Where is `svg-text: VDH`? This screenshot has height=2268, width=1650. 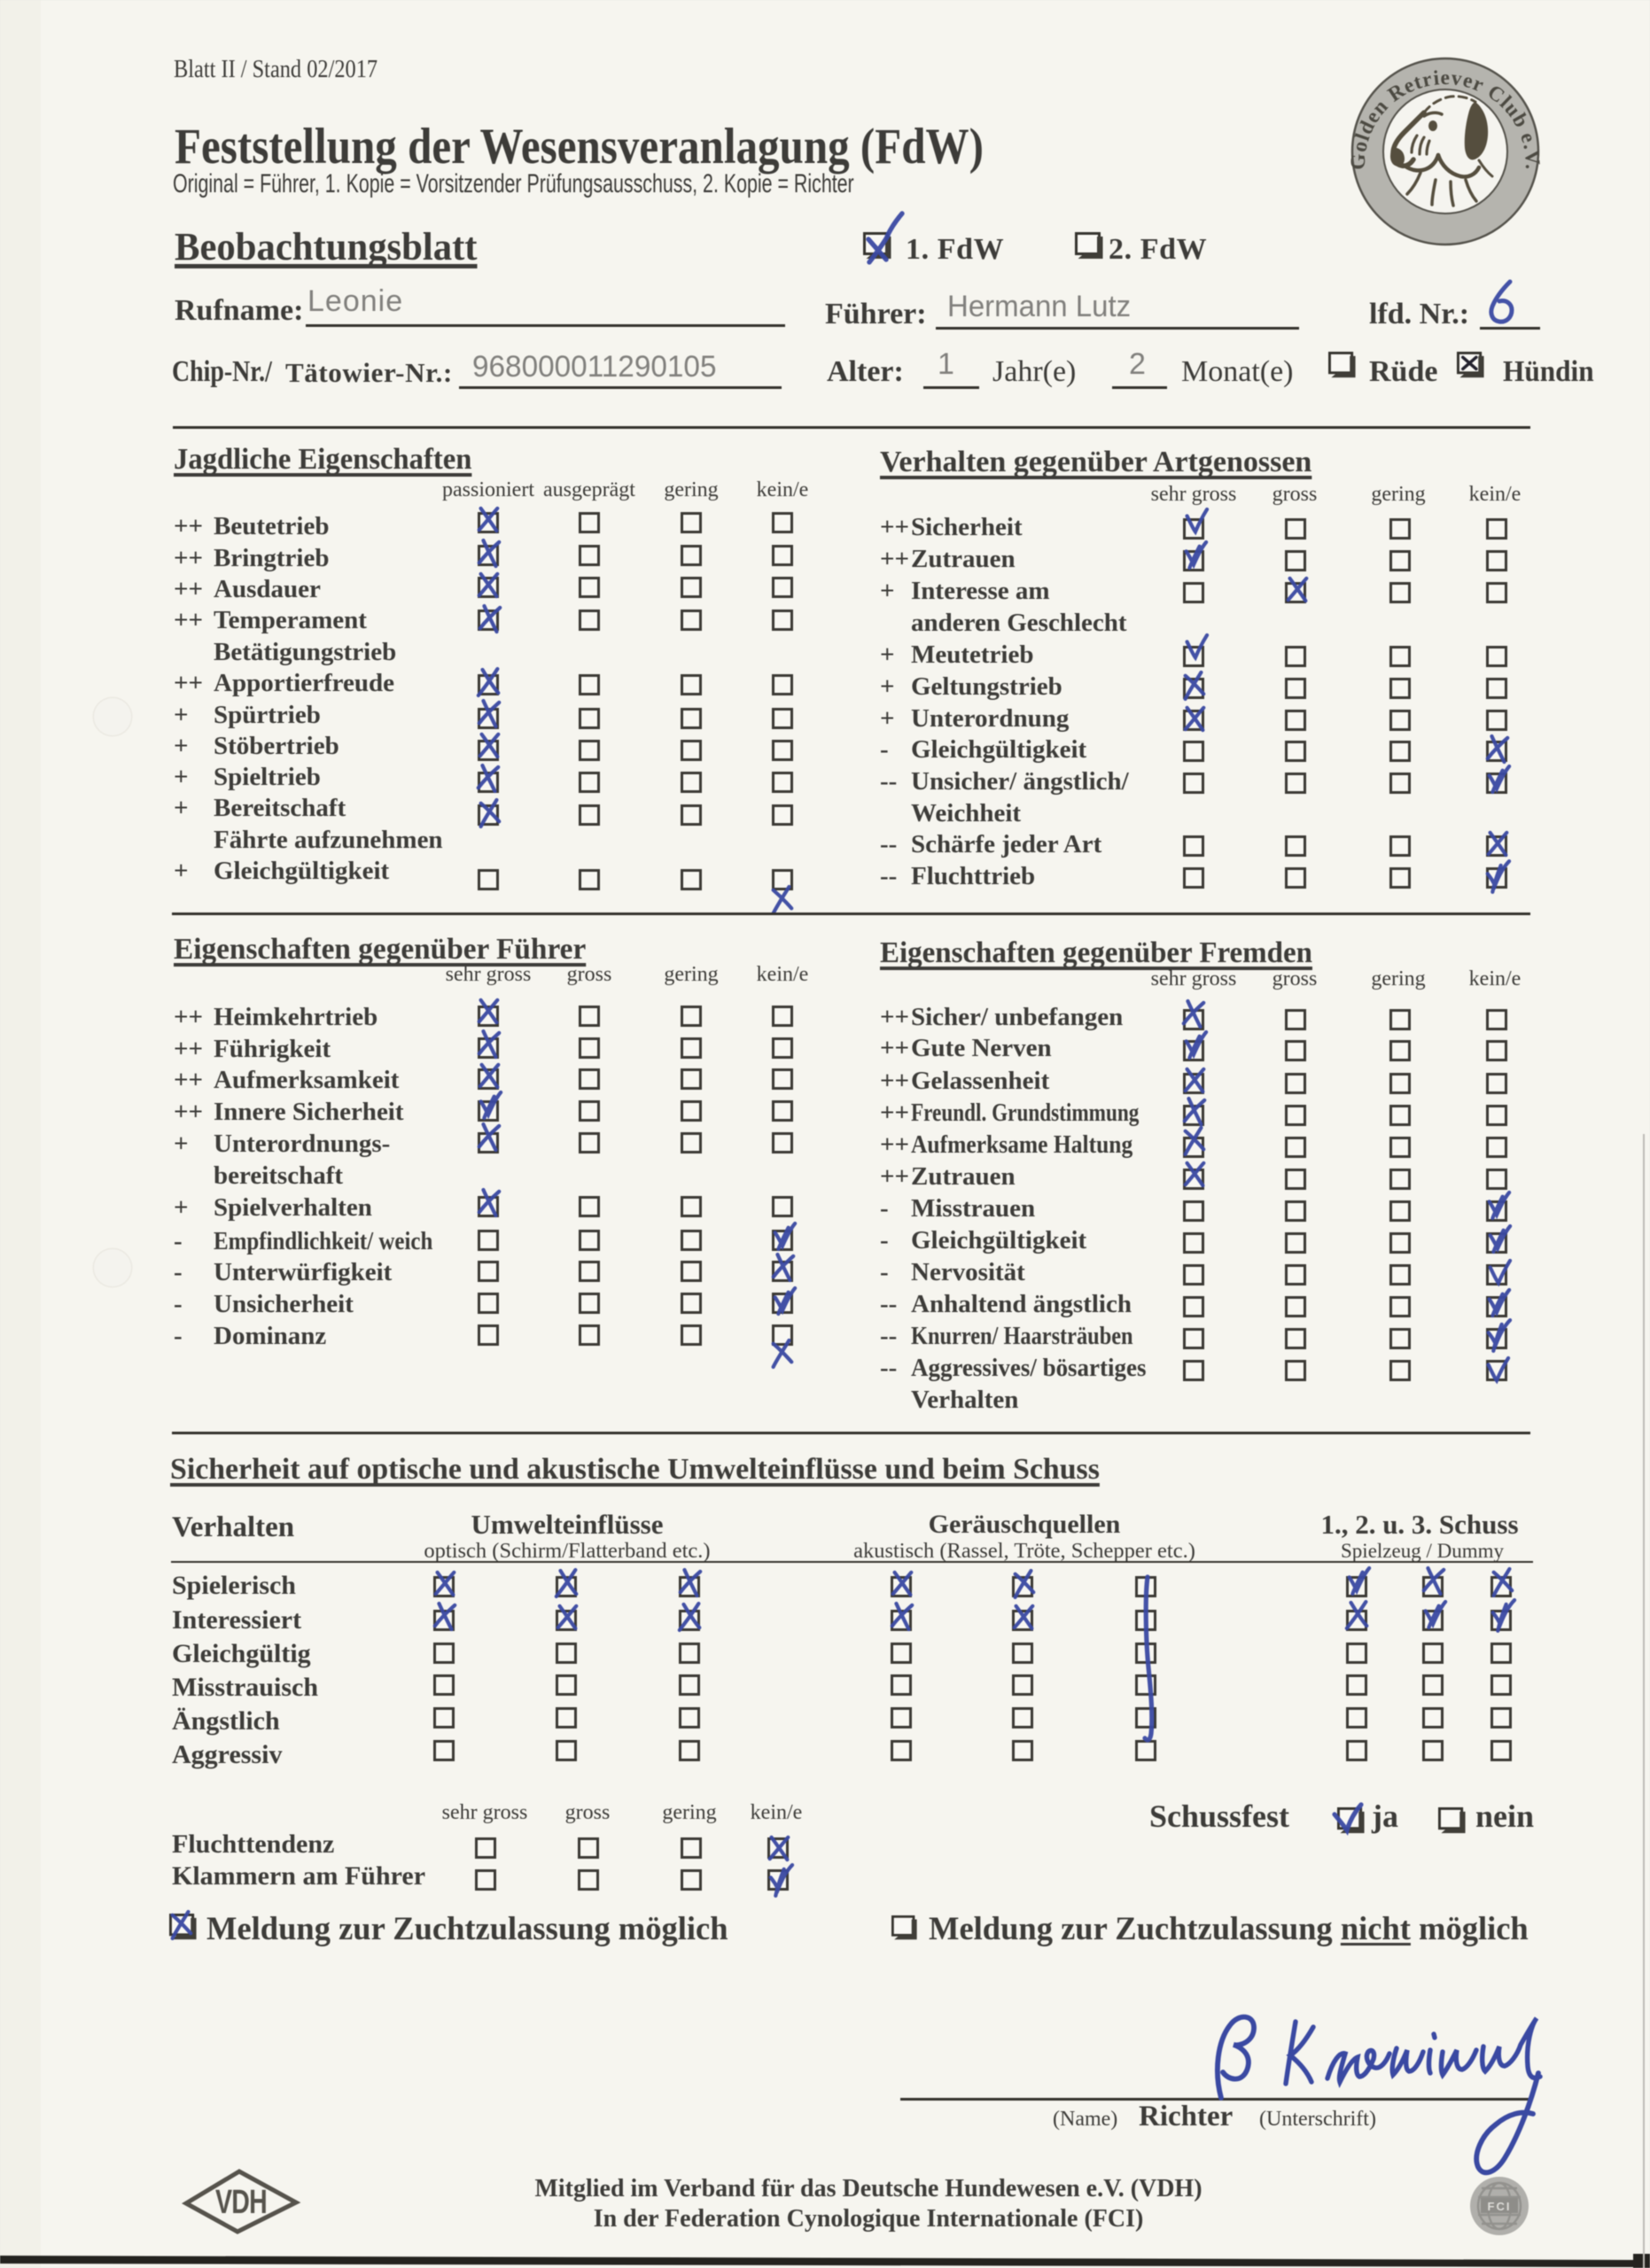
svg-text: VDH is located at coordinates (241, 2202).